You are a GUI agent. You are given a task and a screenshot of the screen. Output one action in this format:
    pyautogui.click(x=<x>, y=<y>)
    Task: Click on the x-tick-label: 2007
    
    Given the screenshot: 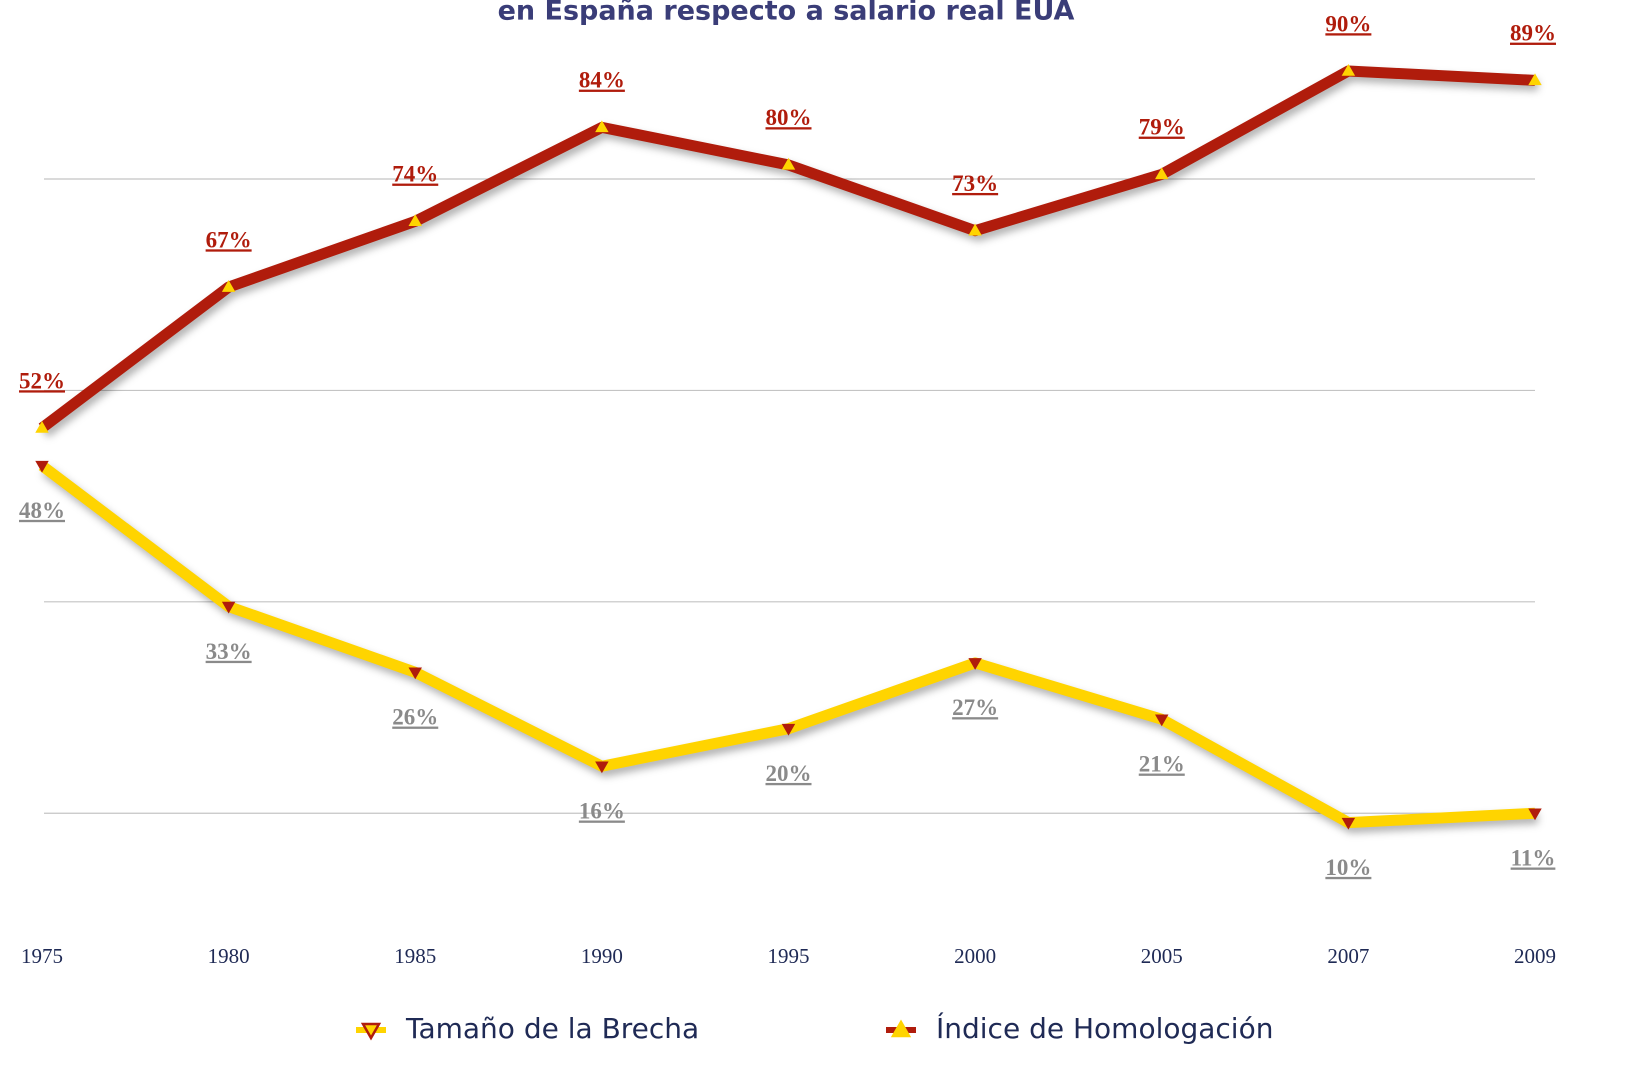 What is the action you would take?
    pyautogui.click(x=1348, y=956)
    